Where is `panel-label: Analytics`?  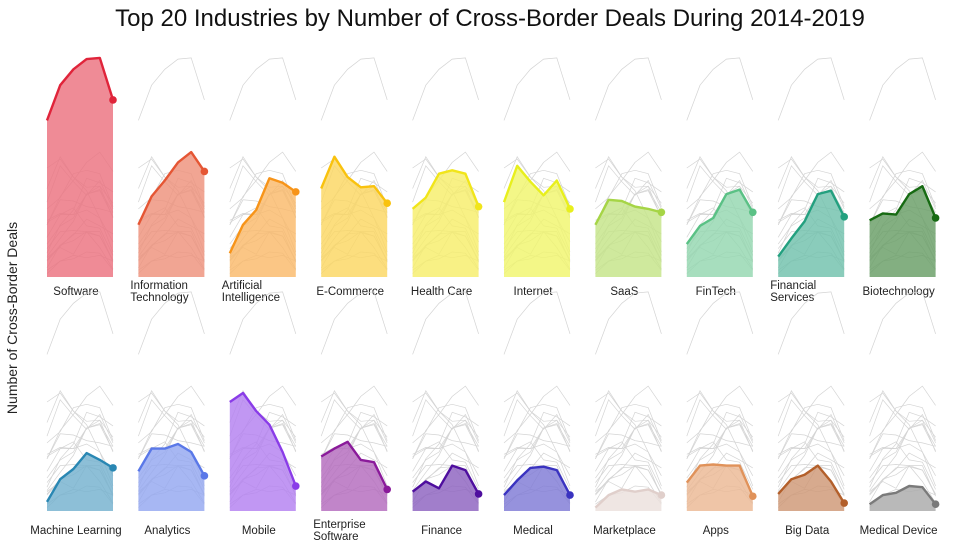
panel-label: Analytics is located at coordinates (167, 531).